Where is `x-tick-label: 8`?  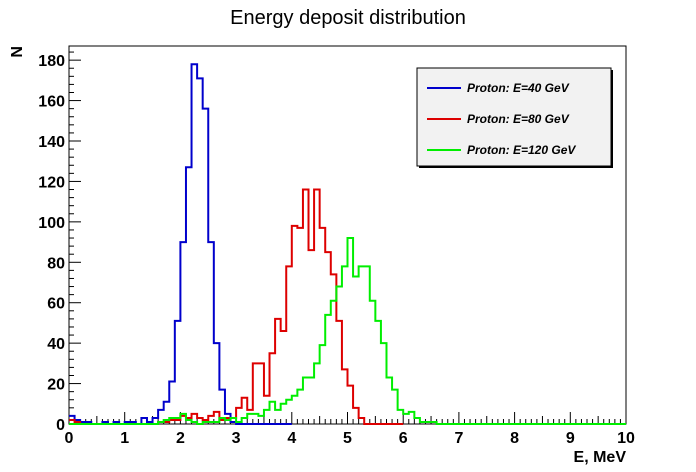
x-tick-label: 8 is located at coordinates (514, 438).